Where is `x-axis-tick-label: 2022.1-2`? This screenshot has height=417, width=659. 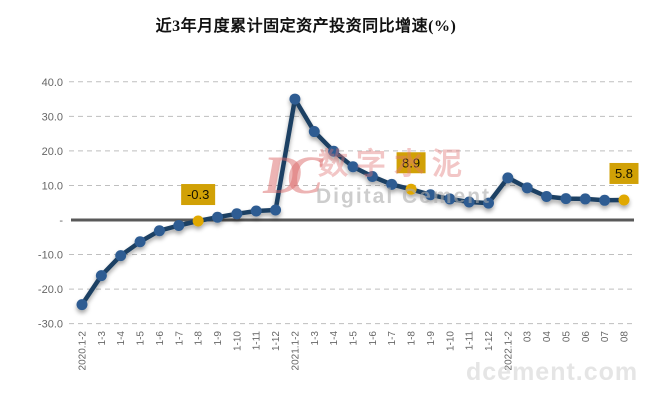 x-axis-tick-label: 2022.1-2 is located at coordinates (508, 351).